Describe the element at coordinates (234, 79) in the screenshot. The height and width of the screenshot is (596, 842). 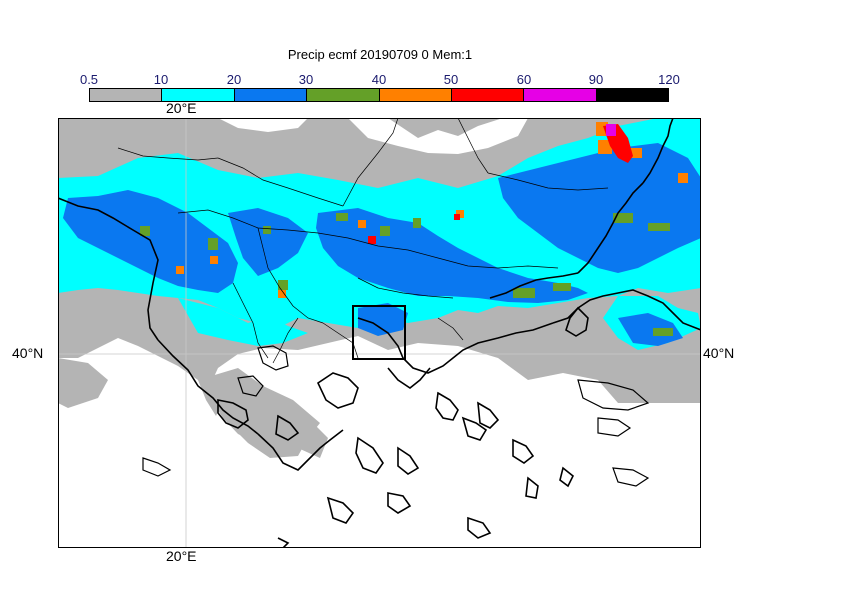
I see `legend-tick: 20` at that location.